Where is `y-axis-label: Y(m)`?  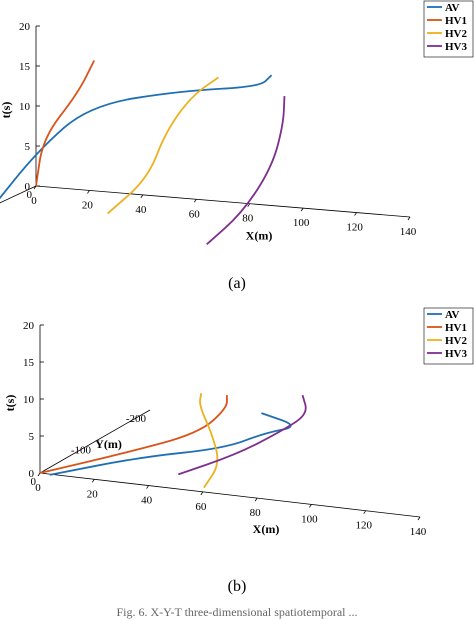 y-axis-label: Y(m) is located at coordinates (108, 444).